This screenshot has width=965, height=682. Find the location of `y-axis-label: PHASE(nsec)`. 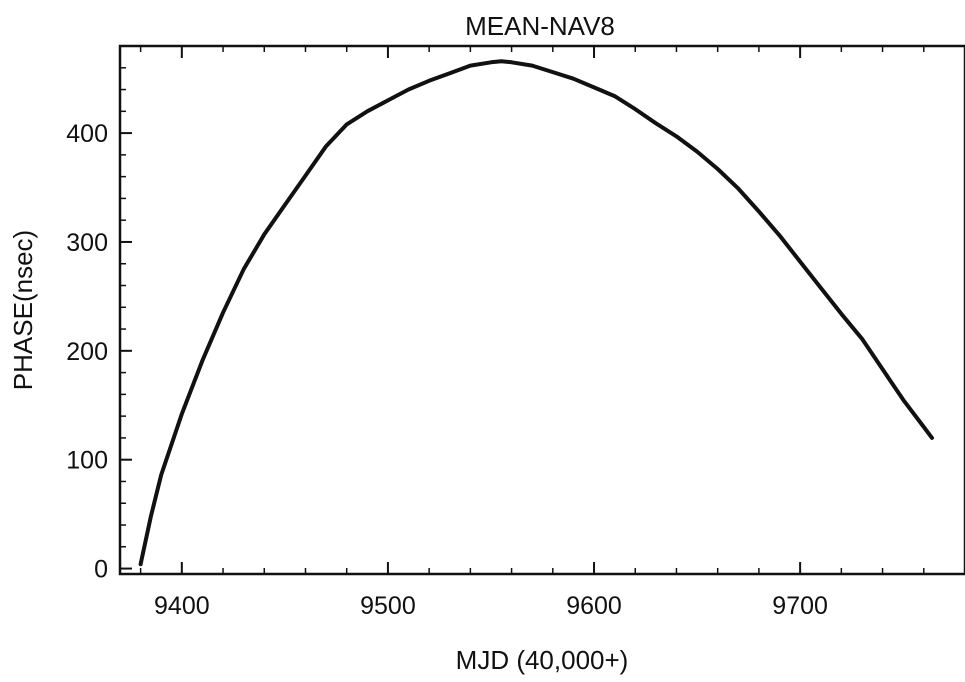

y-axis-label: PHASE(nsec) is located at coordinates (23, 310).